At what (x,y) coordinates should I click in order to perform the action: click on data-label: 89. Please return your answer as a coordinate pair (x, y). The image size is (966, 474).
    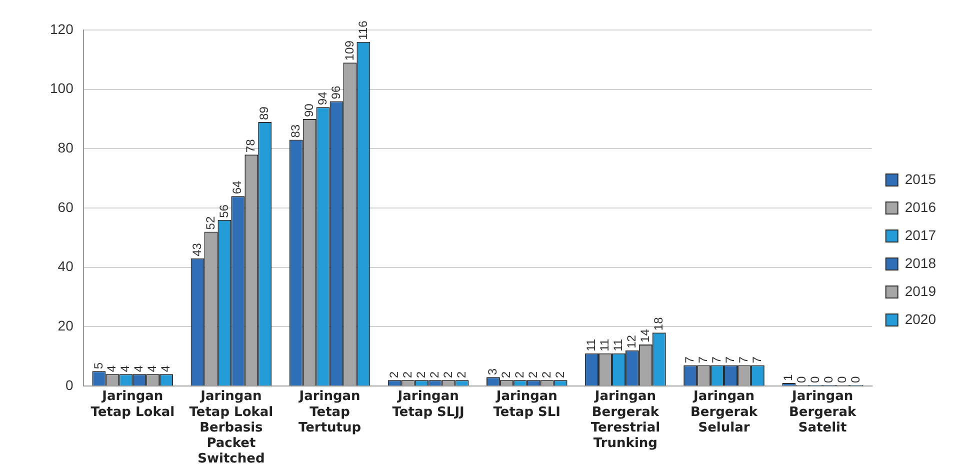
    Looking at the image, I should click on (264, 113).